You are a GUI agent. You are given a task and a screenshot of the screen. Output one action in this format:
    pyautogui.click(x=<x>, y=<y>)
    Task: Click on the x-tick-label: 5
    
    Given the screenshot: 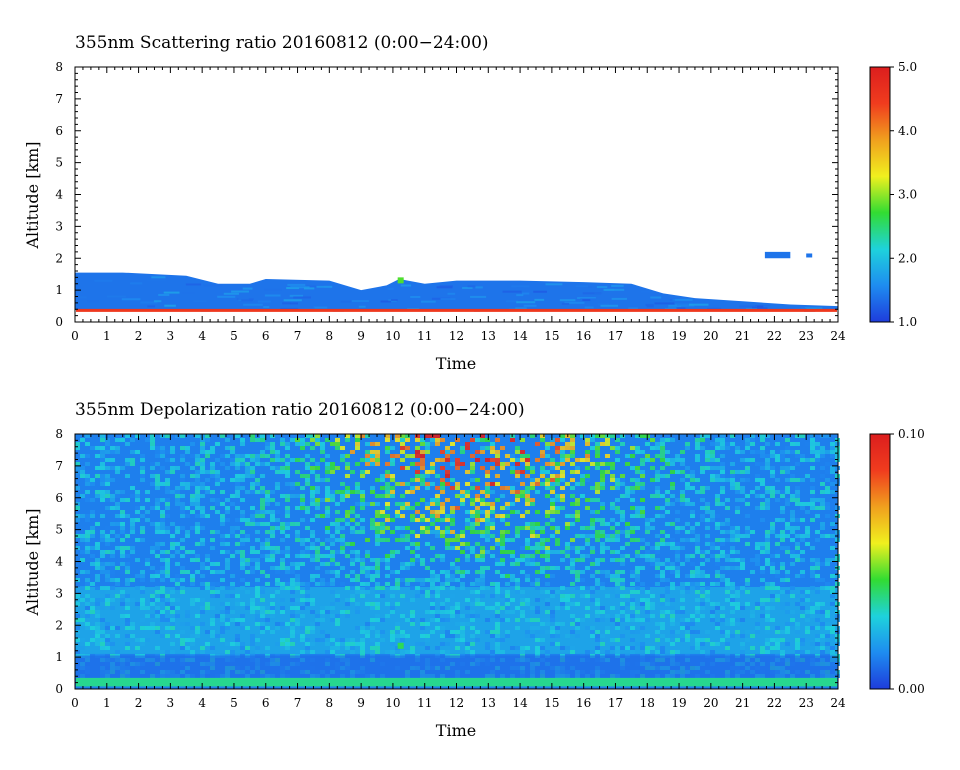 What is the action you would take?
    pyautogui.click(x=234, y=336)
    